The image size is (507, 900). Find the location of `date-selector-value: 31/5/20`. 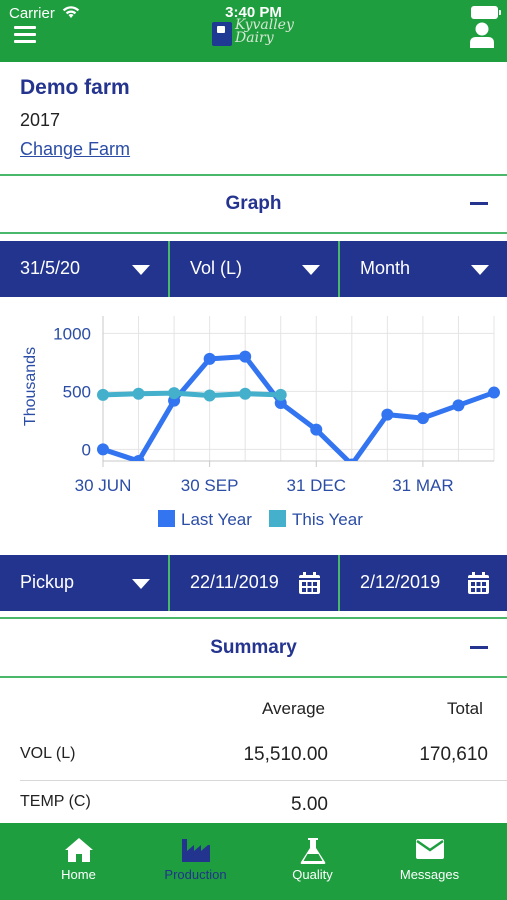

date-selector-value: 31/5/20 is located at coordinates (50, 268).